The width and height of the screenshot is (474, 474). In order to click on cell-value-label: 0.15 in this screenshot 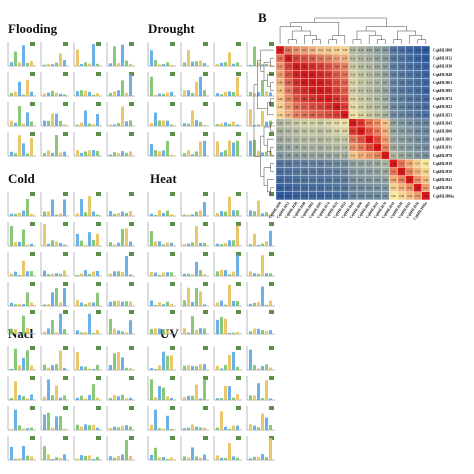, I will do `click(320, 131)`.